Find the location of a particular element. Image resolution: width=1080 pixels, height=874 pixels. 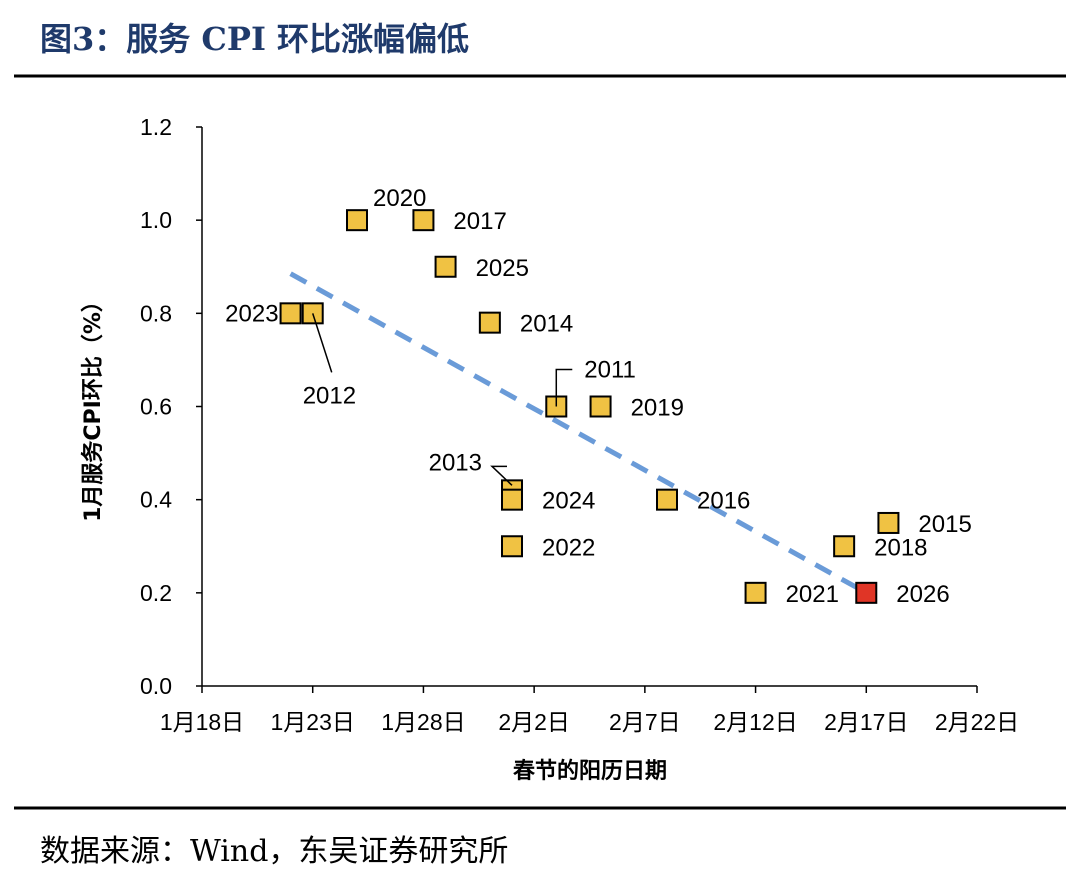

point-label-2018: 2018 is located at coordinates (900, 547).